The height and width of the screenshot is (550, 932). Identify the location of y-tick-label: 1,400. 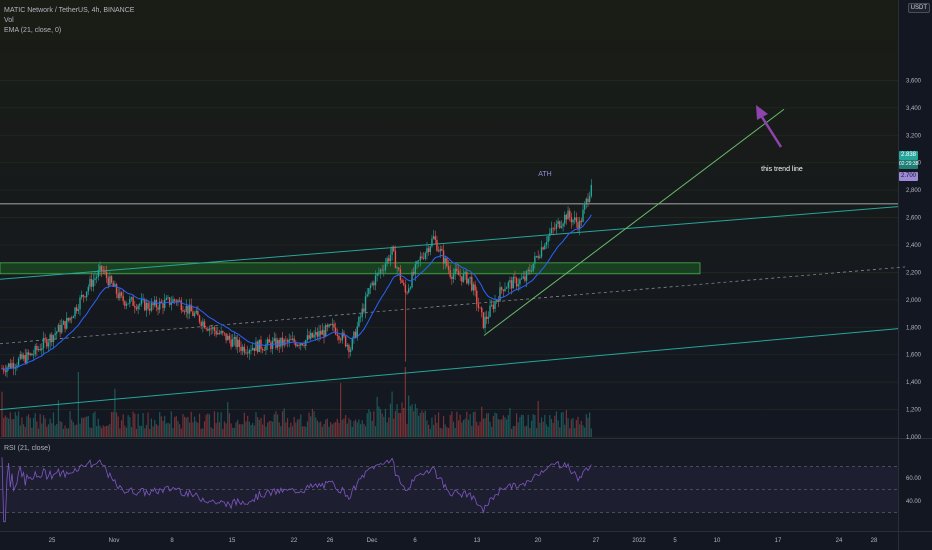
(914, 383).